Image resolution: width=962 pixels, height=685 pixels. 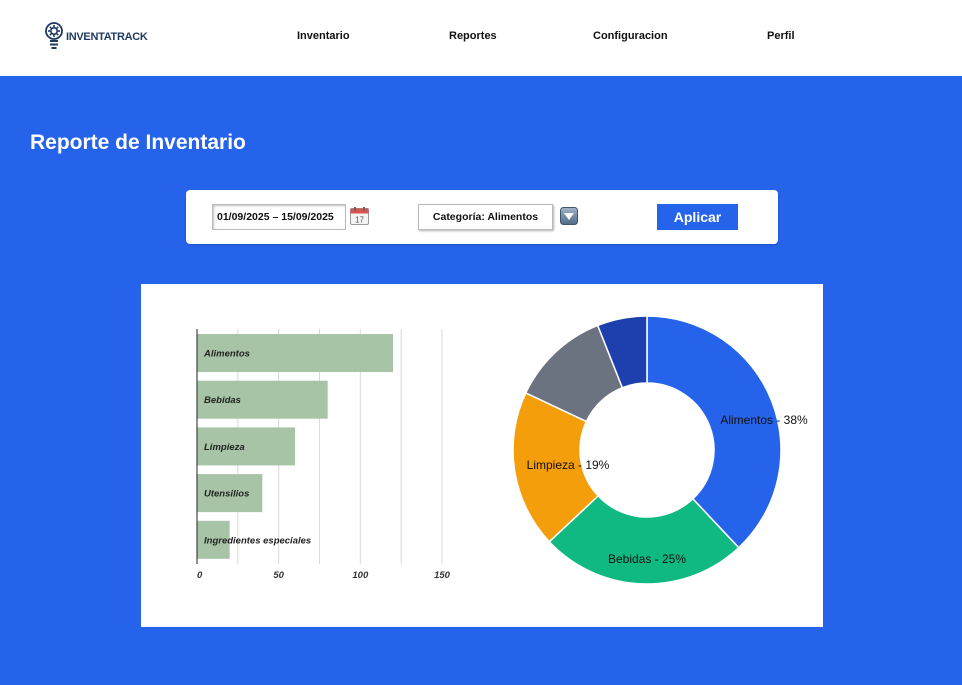 I want to click on page-title: Reporte de Inventario, so click(x=138, y=142).